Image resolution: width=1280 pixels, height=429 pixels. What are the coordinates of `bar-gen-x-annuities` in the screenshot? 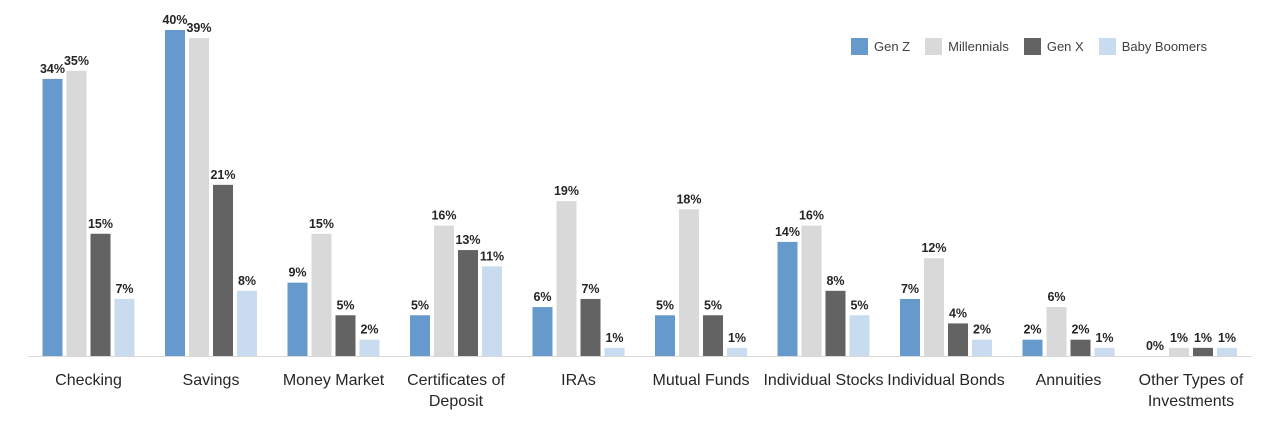 It's located at (1080, 347).